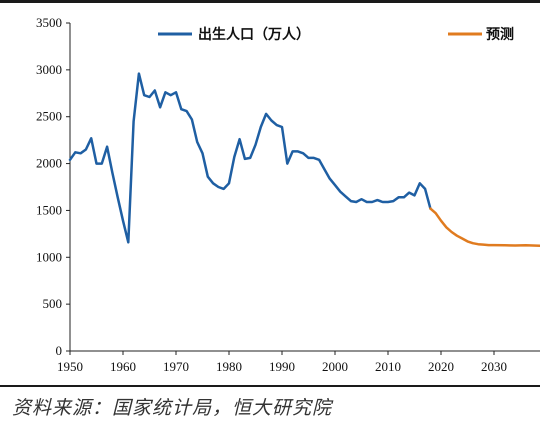  What do you see at coordinates (270, 386) in the screenshot?
I see `bottom-border` at bounding box center [270, 386].